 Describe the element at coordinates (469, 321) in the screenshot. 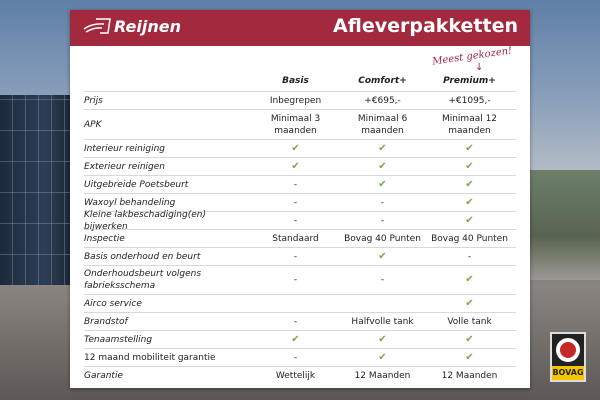

I see `cell-value: Volle tank` at that location.